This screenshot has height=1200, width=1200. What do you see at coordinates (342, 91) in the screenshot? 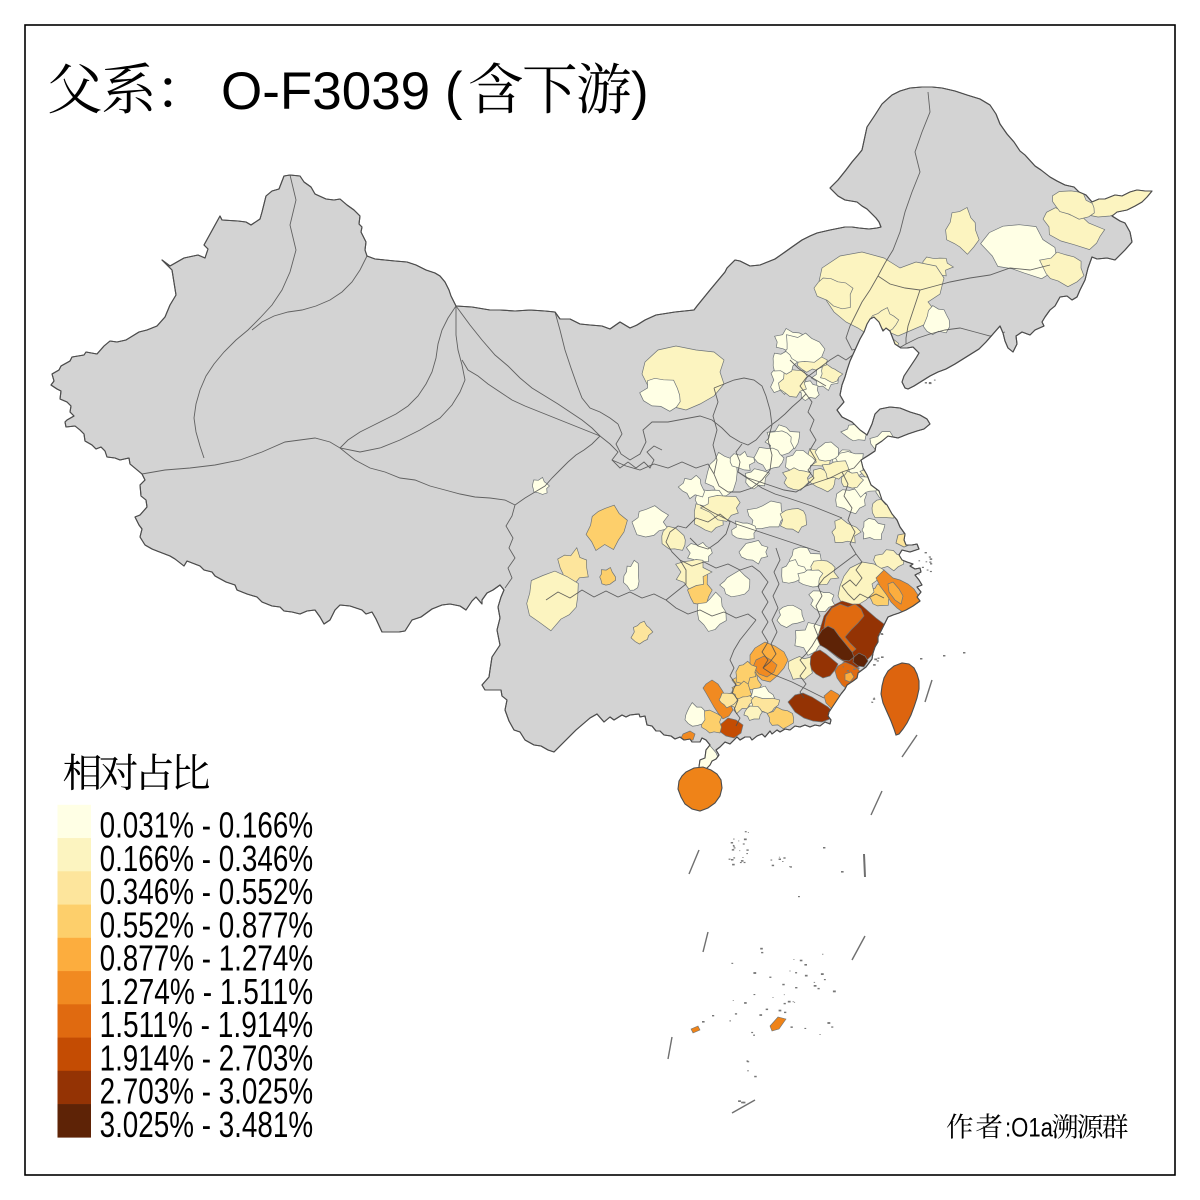
I see `svg-text: O-F3039 (` at bounding box center [342, 91].